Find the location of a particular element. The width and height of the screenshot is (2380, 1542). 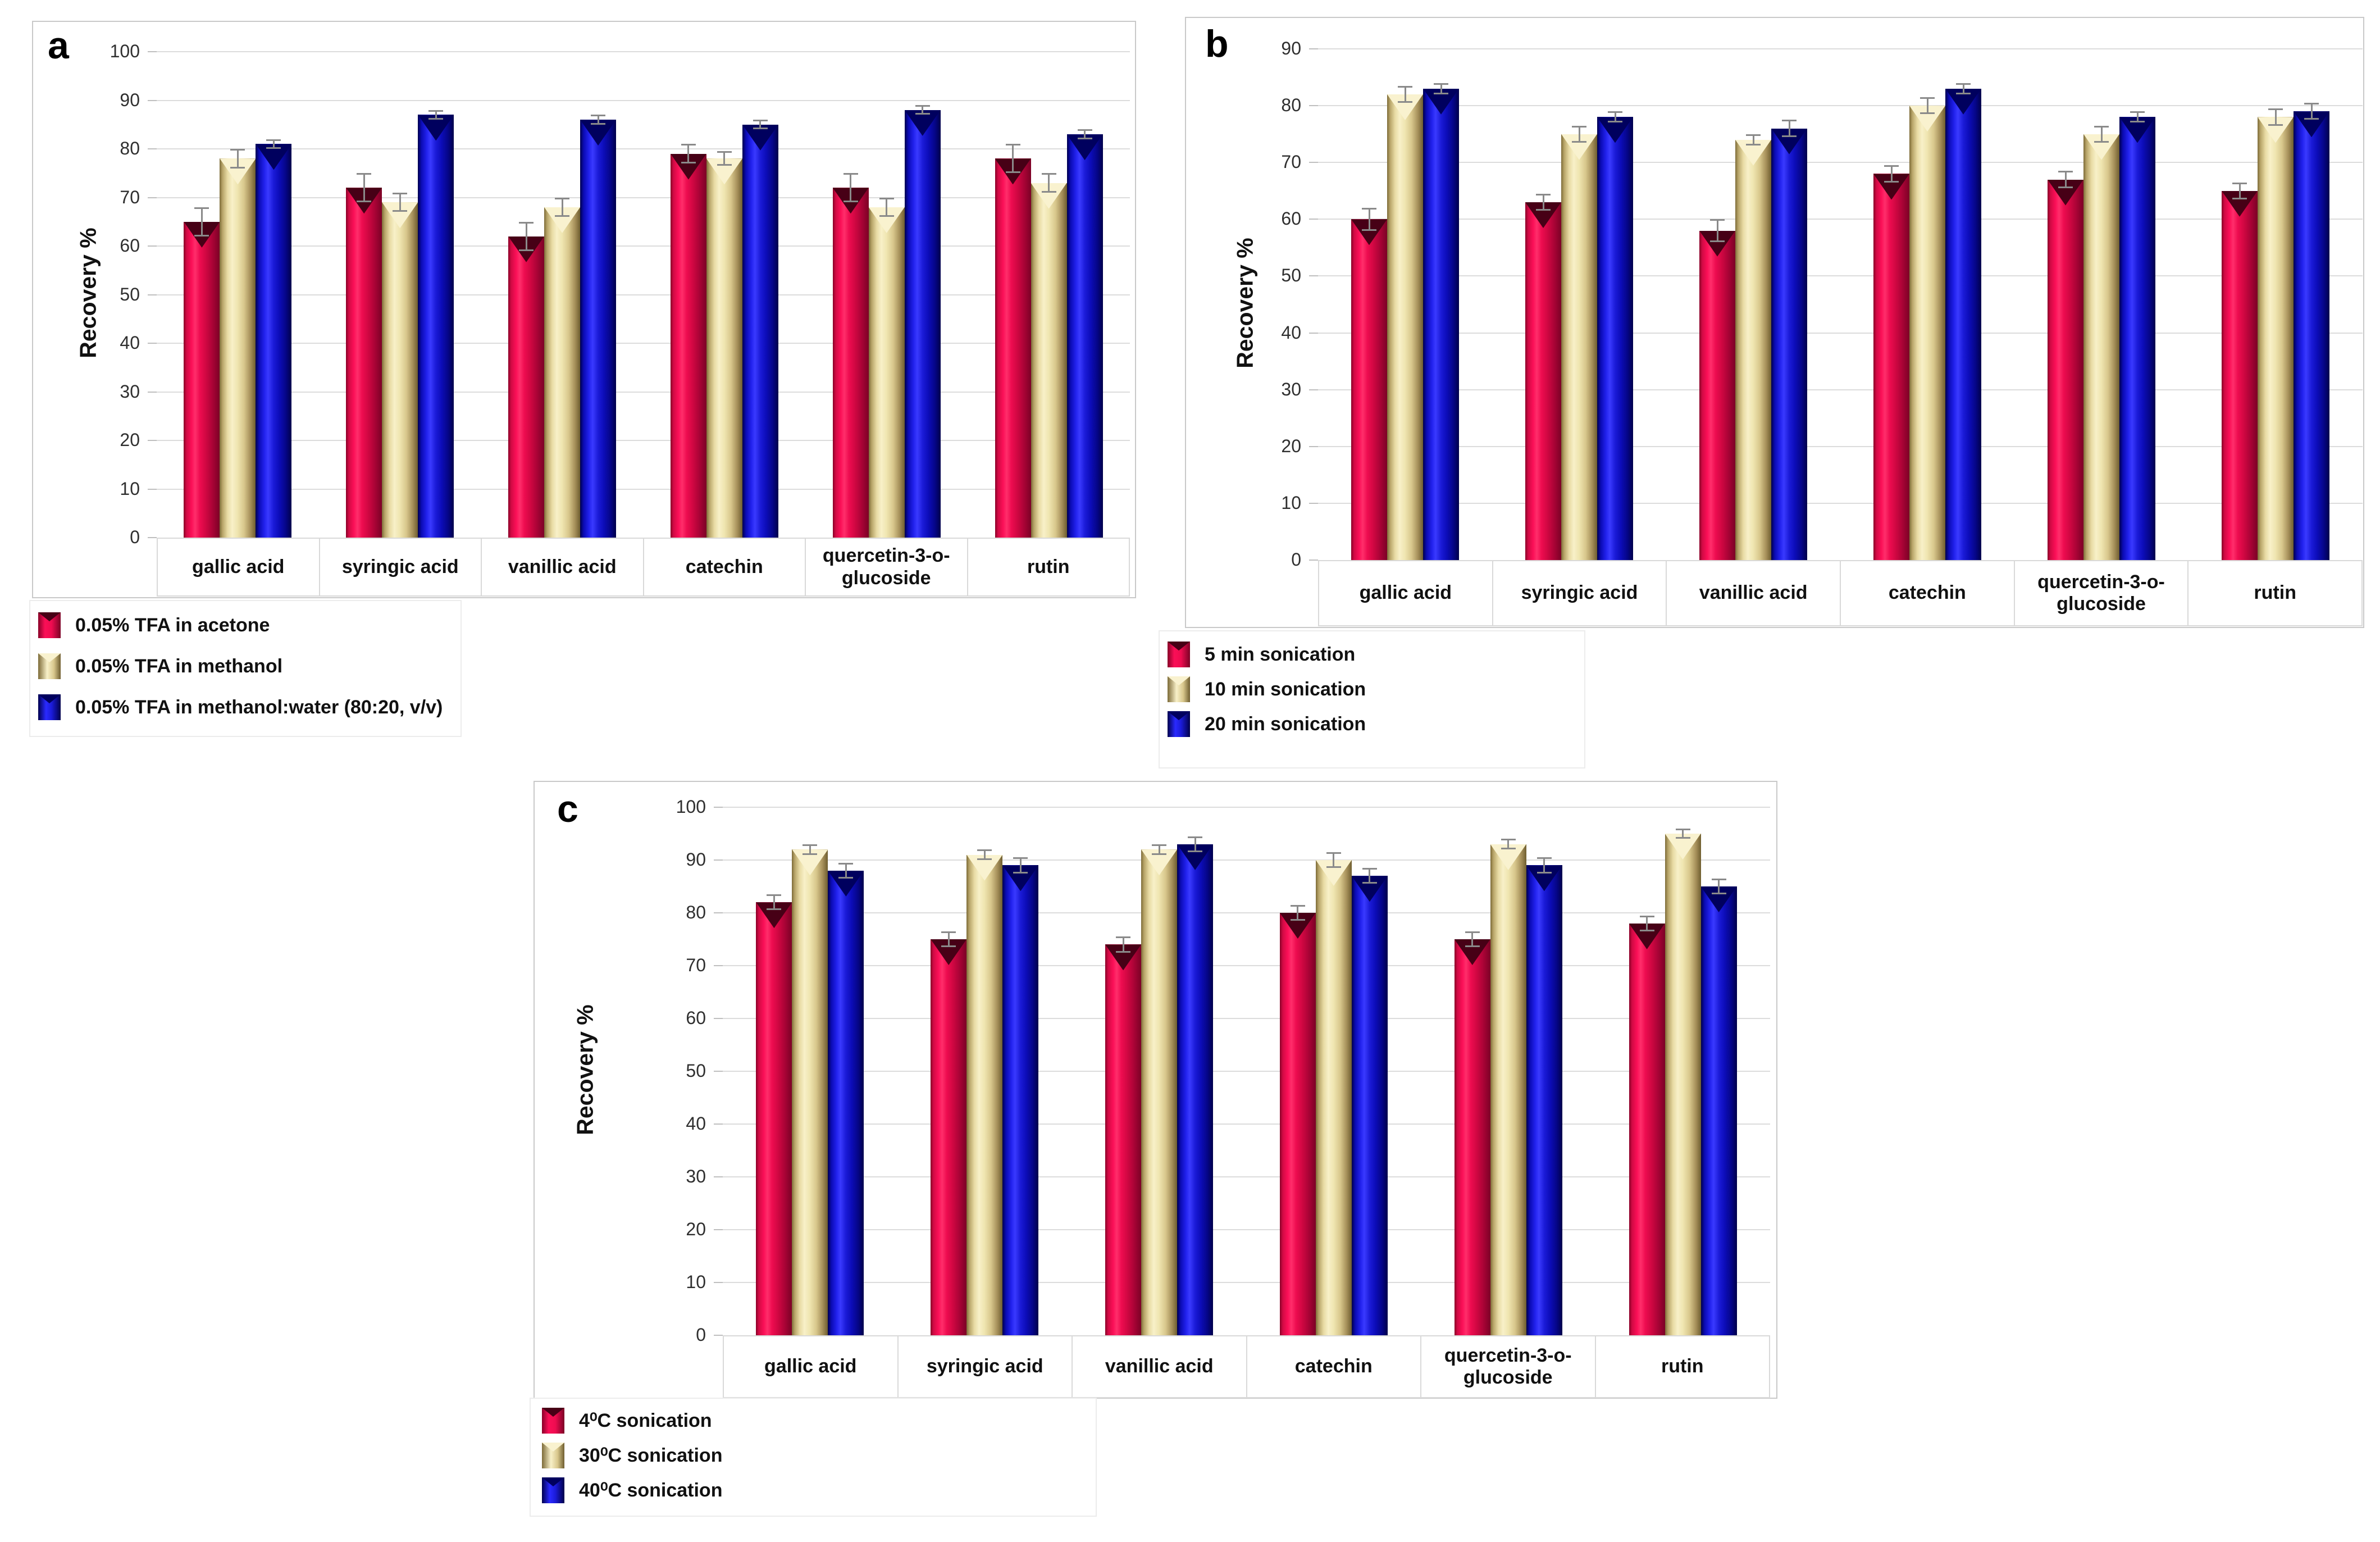

legend-label: 20 min sonication is located at coordinates (1285, 724).